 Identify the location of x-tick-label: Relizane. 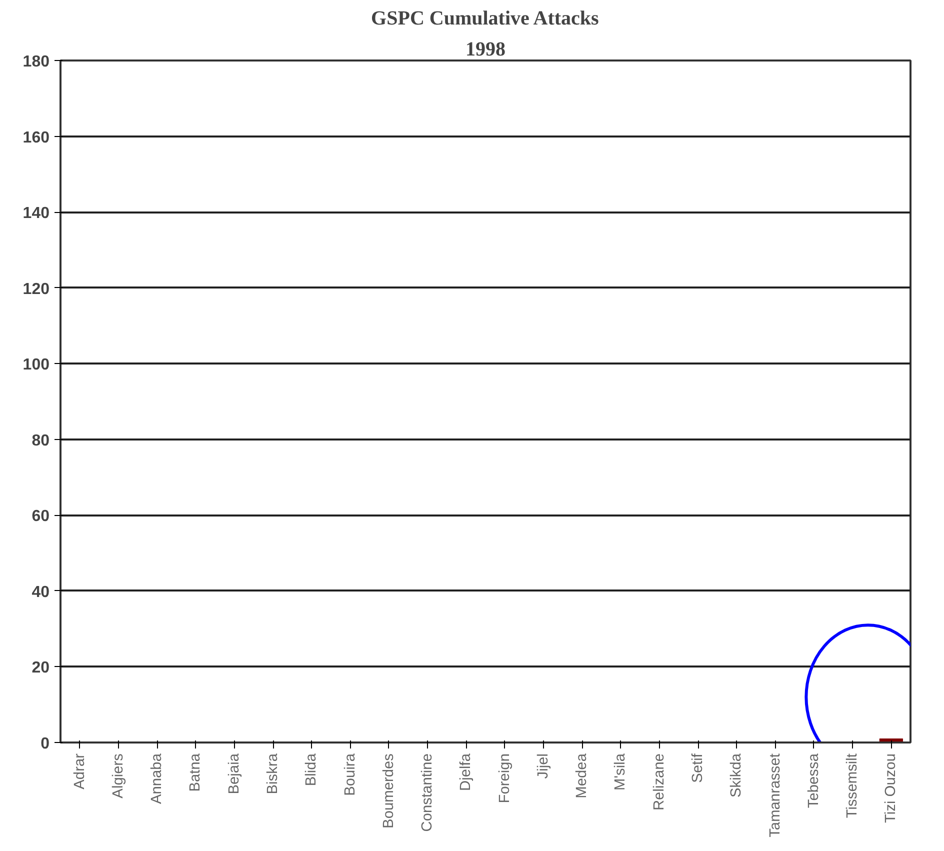
(659, 782).